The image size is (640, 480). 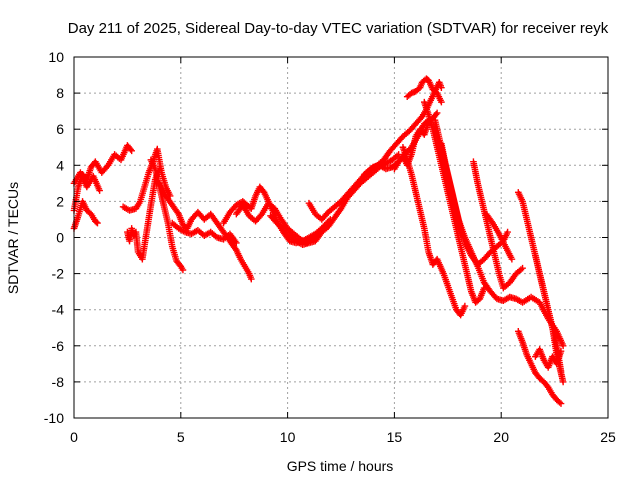 I want to click on series-t3, so click(x=86, y=181).